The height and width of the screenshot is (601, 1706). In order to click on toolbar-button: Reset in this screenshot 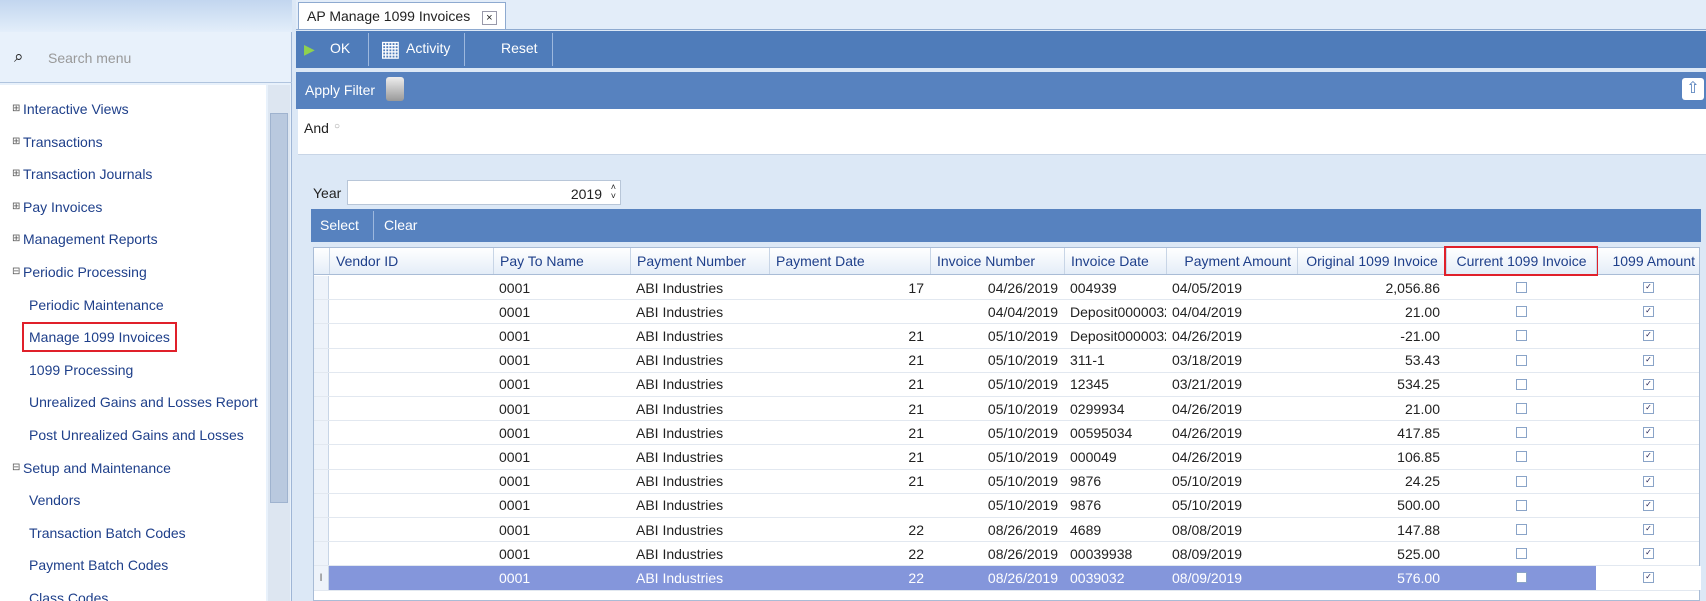, I will do `click(519, 48)`.